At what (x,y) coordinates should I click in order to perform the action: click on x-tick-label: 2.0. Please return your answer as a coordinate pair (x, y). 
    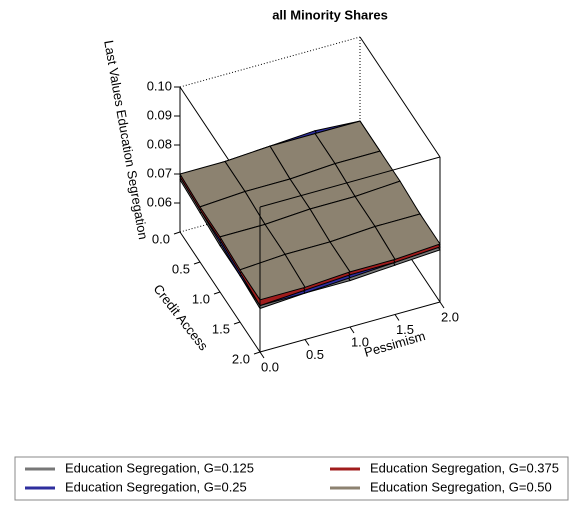
    Looking at the image, I should click on (450, 316).